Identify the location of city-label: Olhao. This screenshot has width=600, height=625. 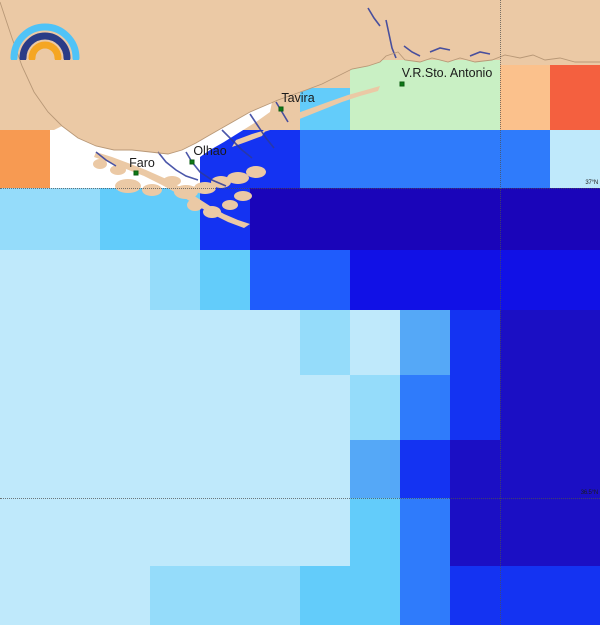
(210, 151).